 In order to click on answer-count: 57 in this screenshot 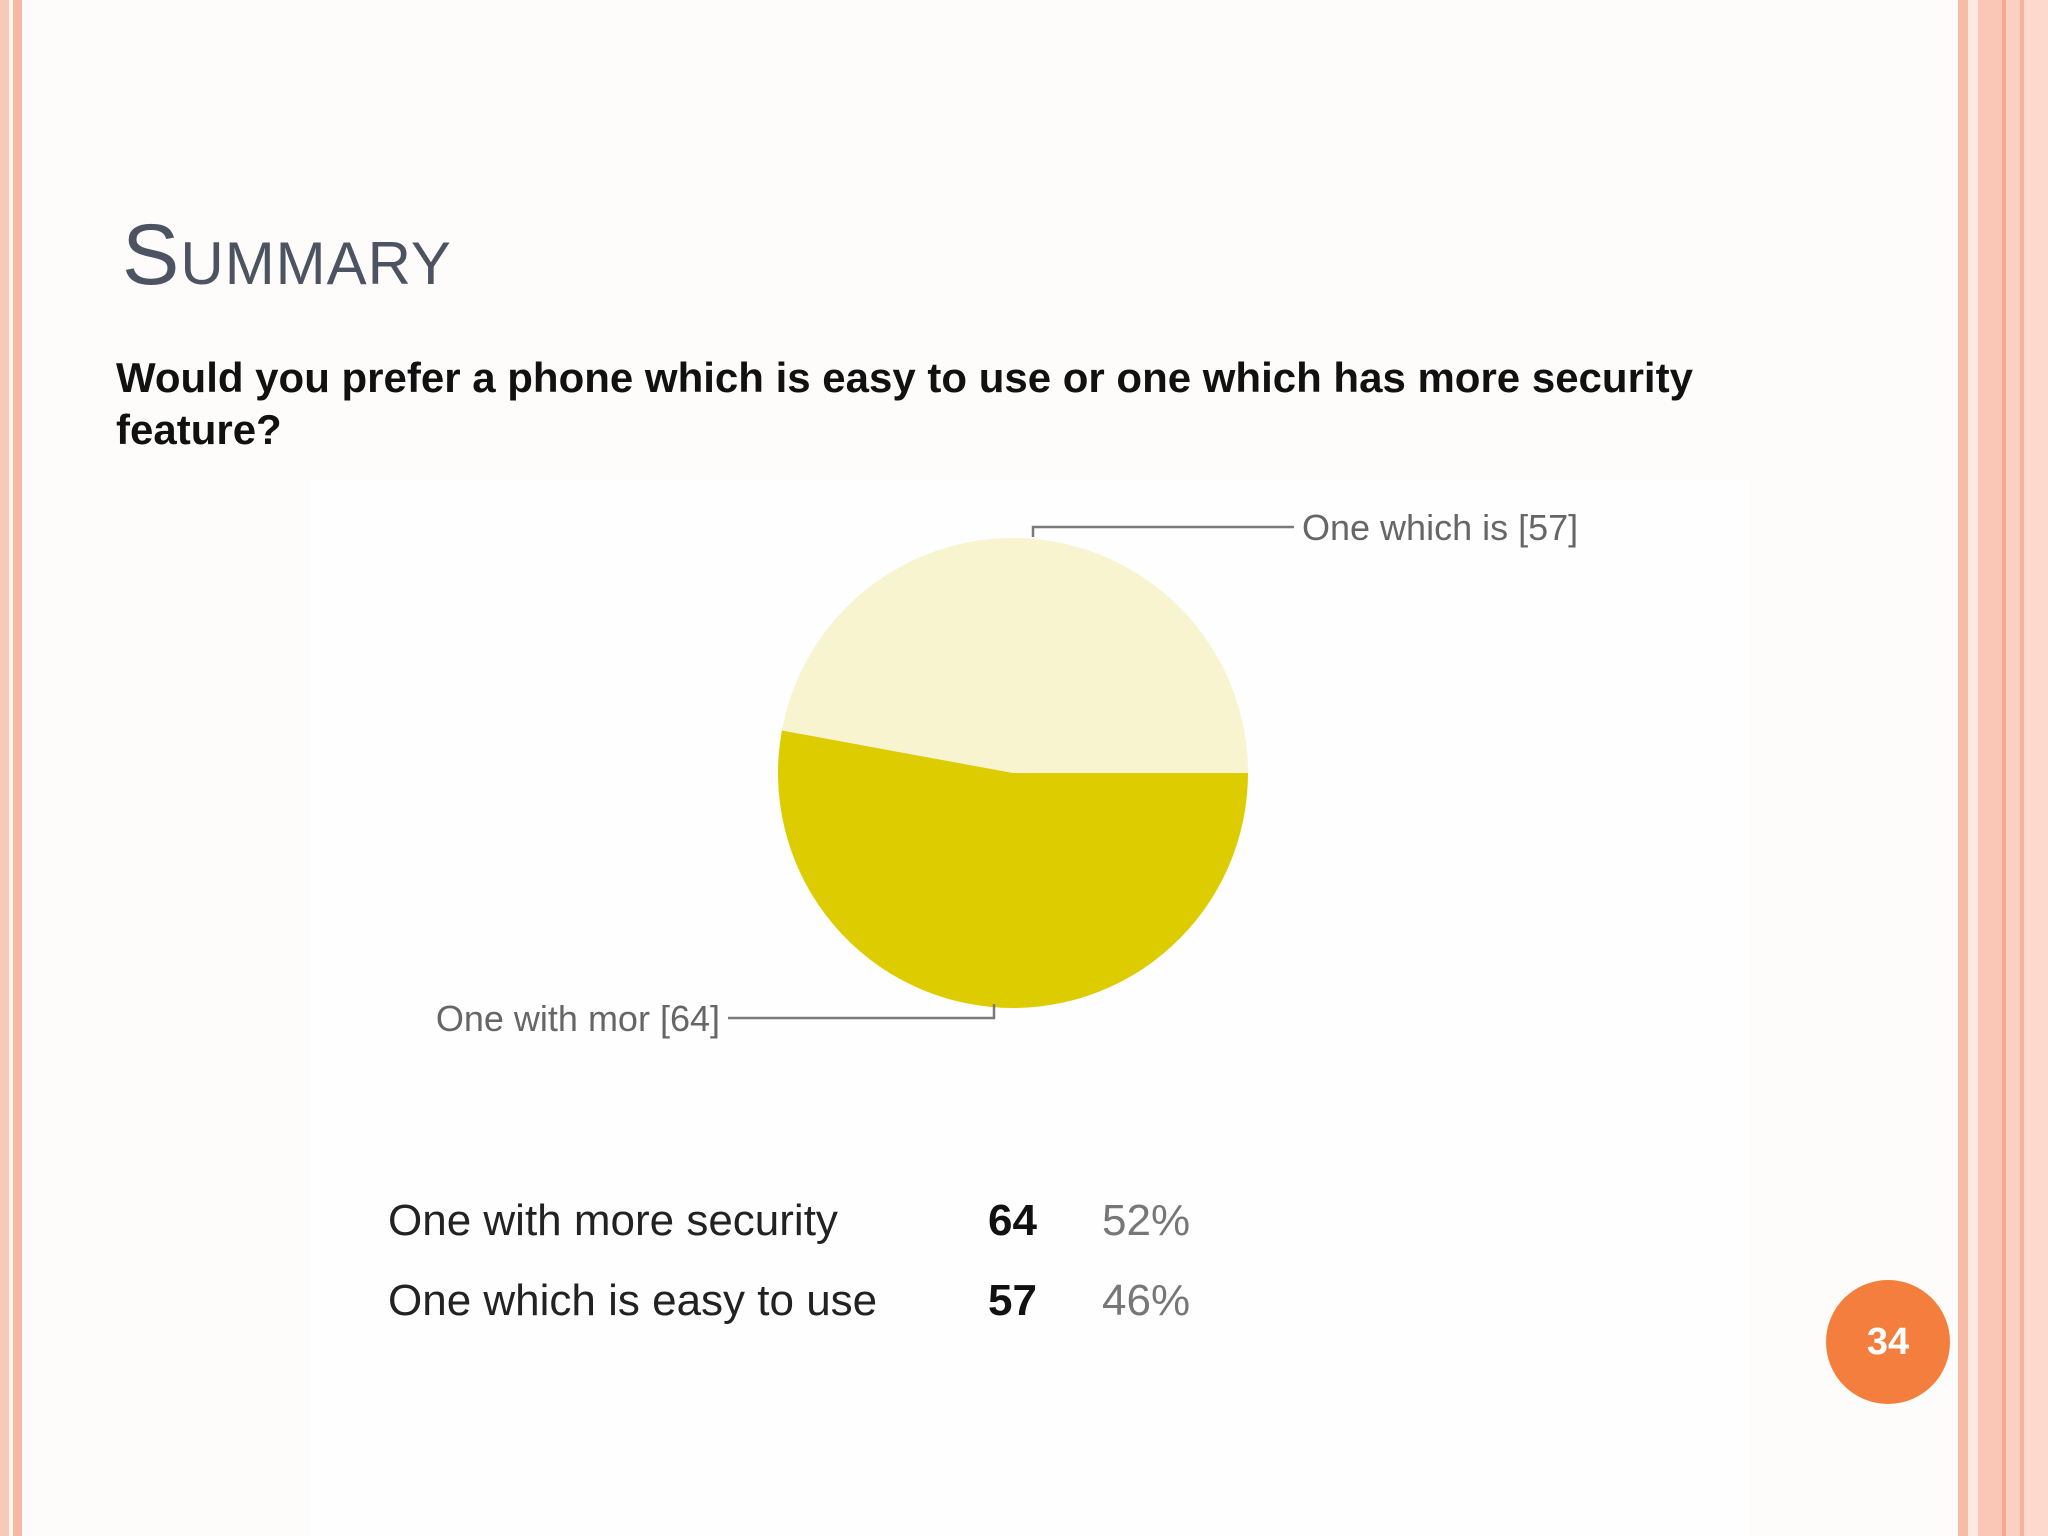, I will do `click(1012, 1300)`.